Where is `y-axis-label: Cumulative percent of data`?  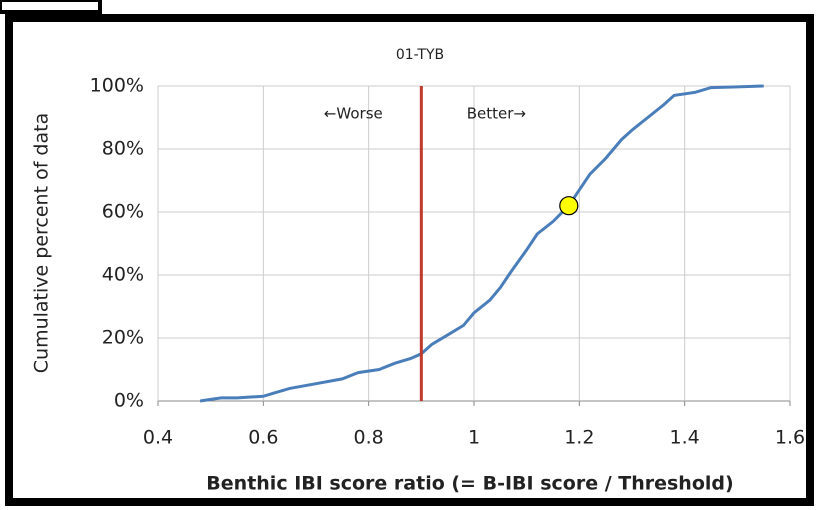
y-axis-label: Cumulative percent of data is located at coordinates (42, 243).